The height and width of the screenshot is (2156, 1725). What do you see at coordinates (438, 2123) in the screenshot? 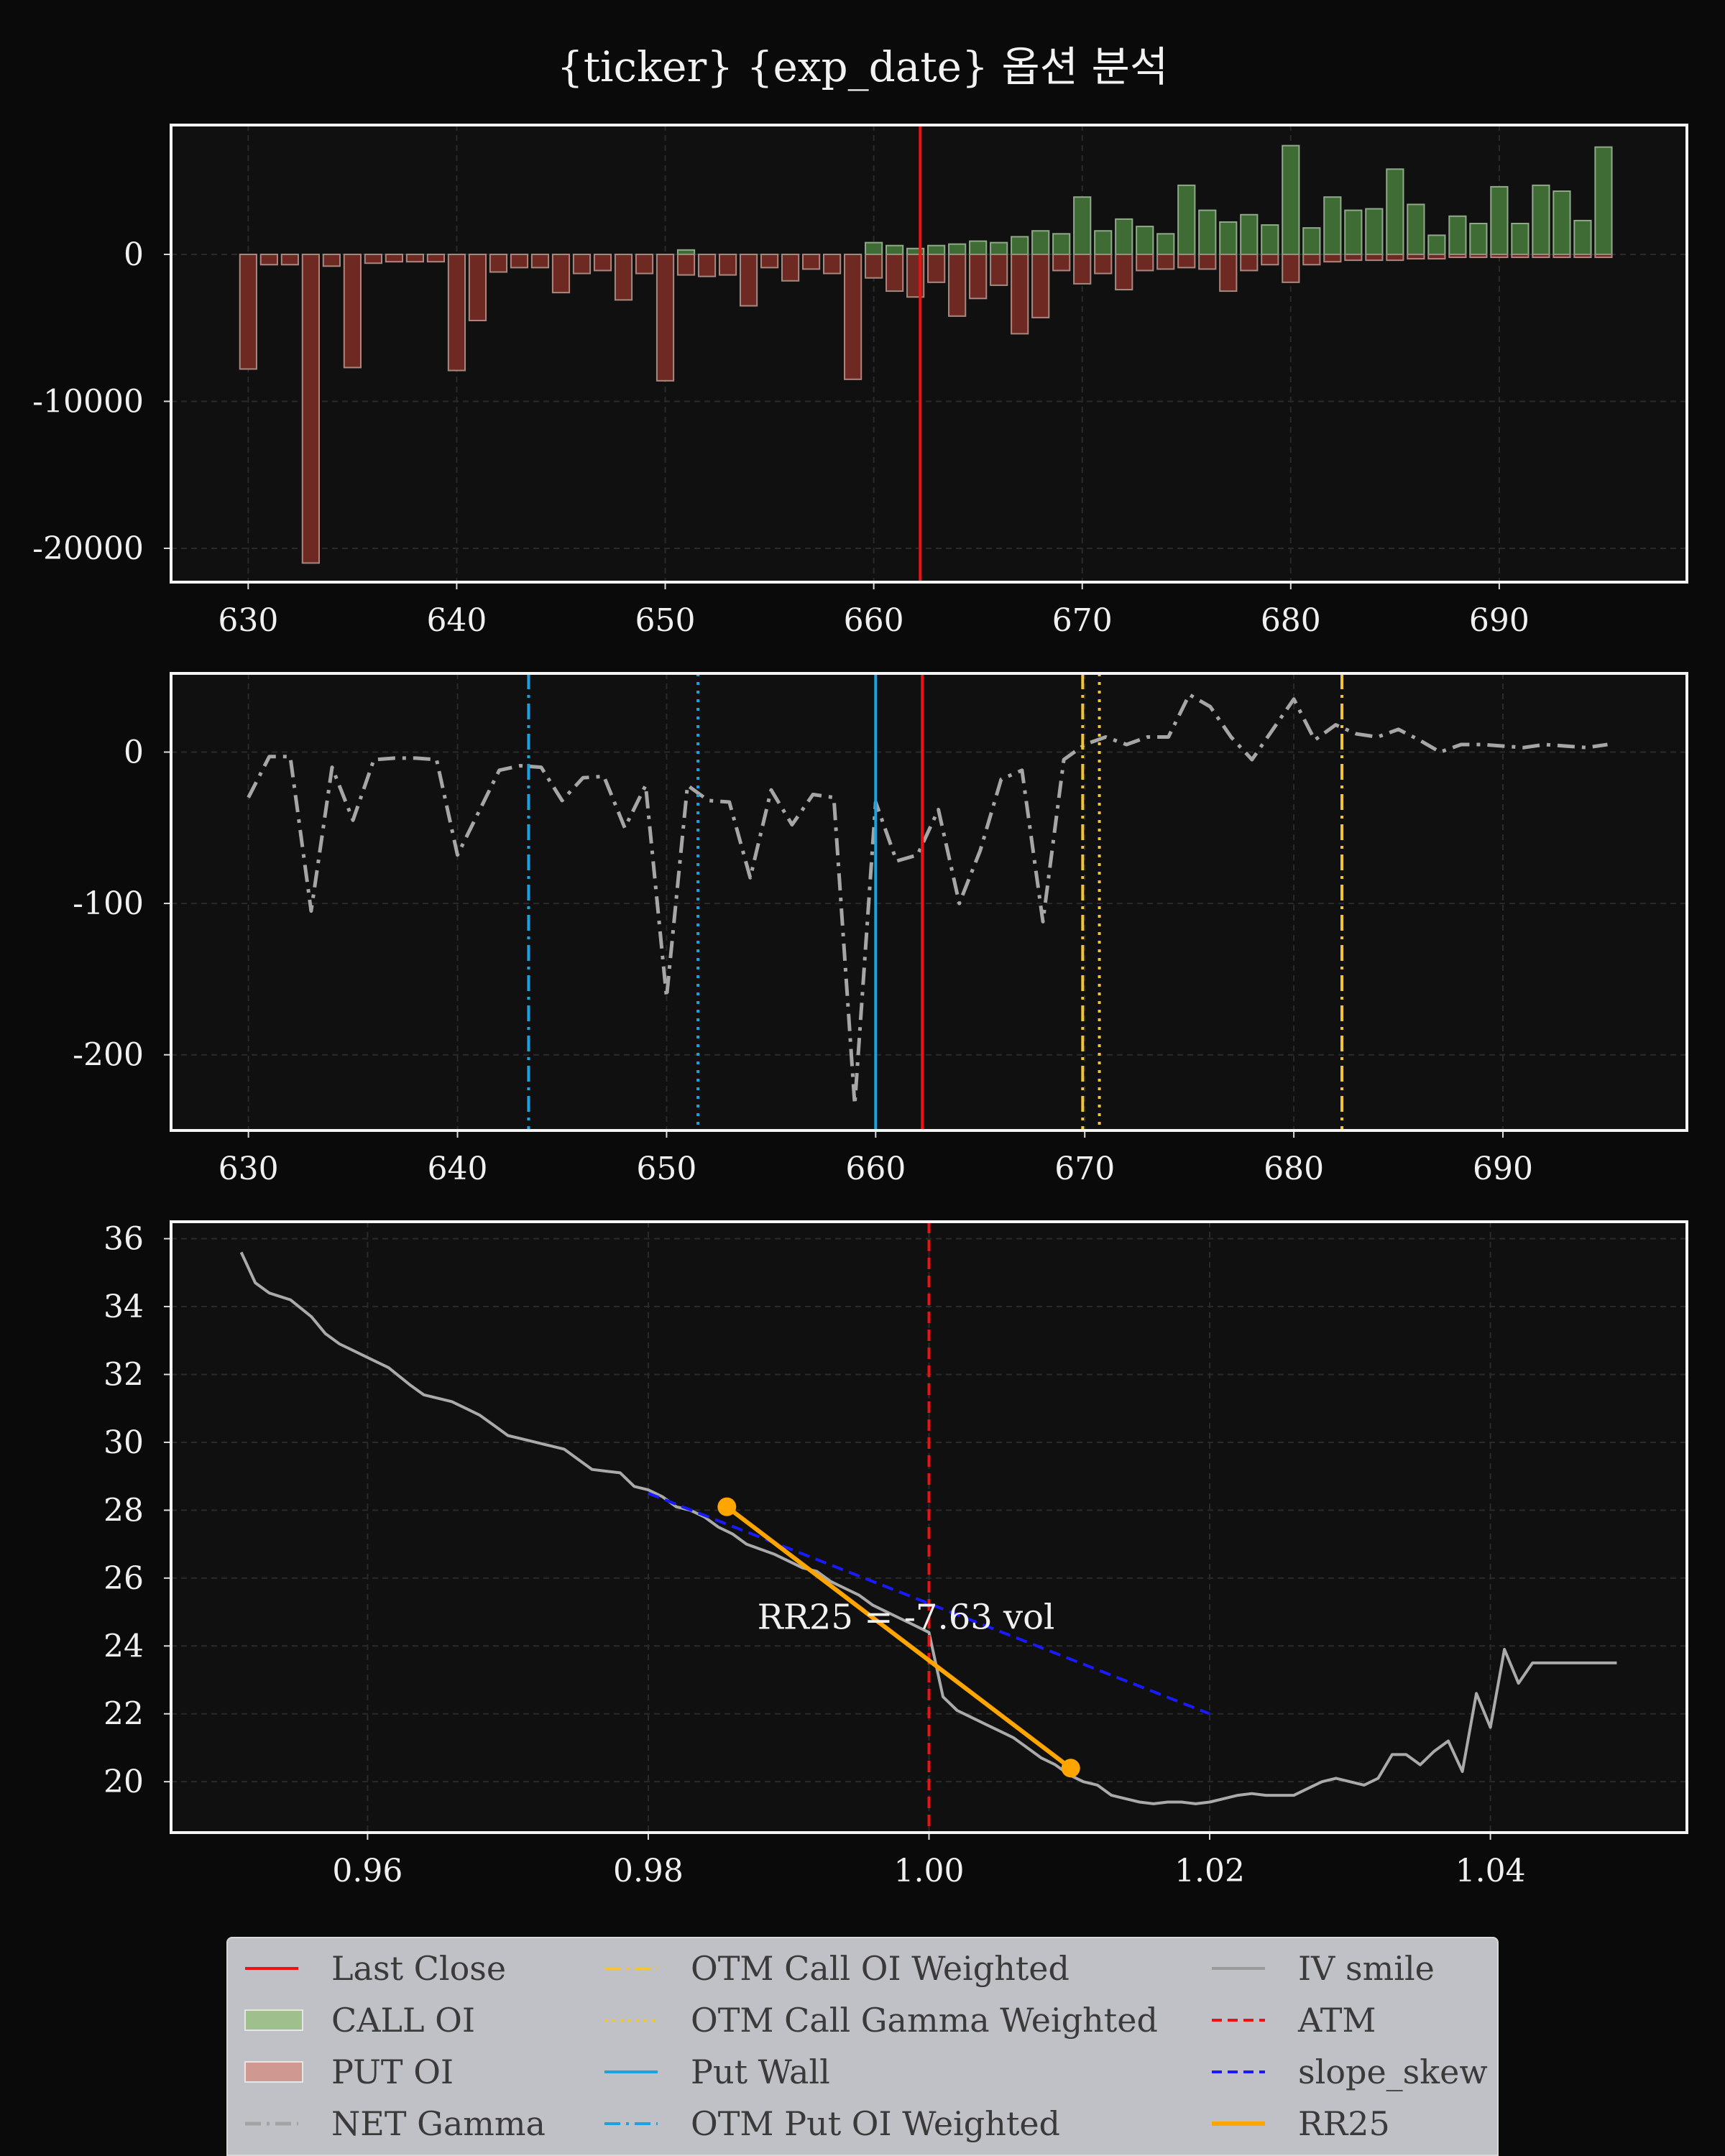
I see `legend-label: NET Gamma` at bounding box center [438, 2123].